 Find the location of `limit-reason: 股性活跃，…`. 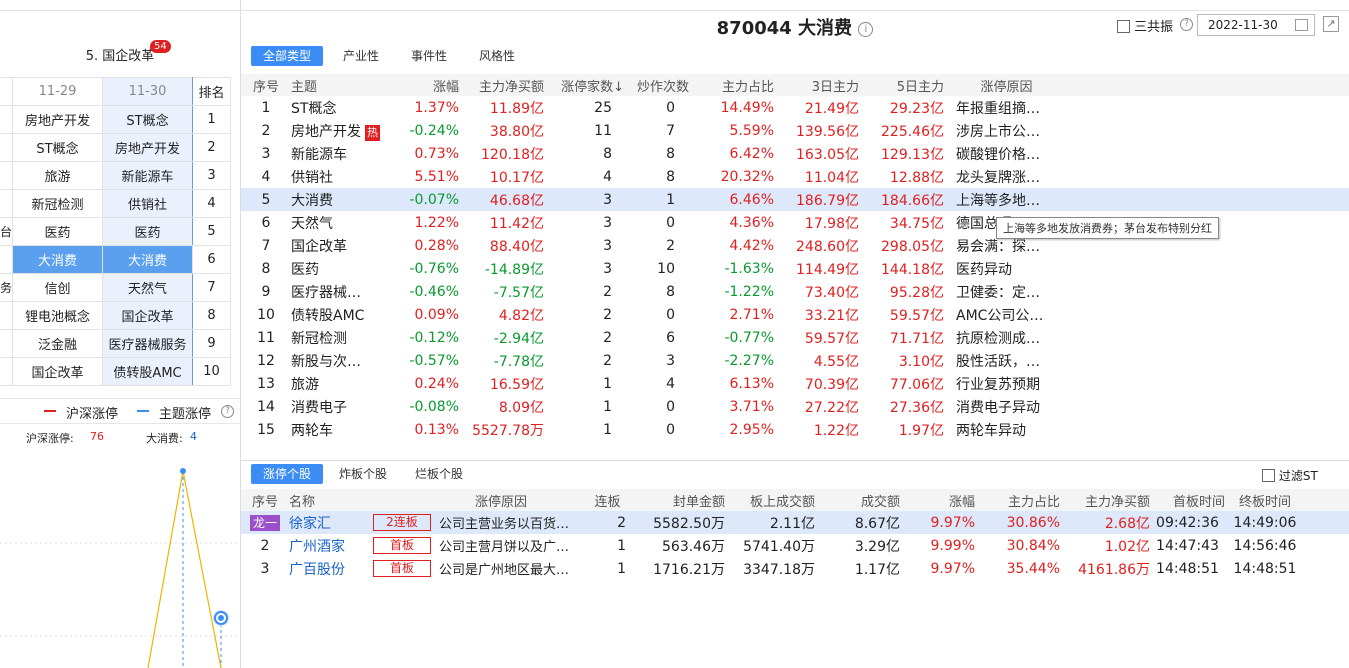

limit-reason: 股性活跃，… is located at coordinates (998, 361).